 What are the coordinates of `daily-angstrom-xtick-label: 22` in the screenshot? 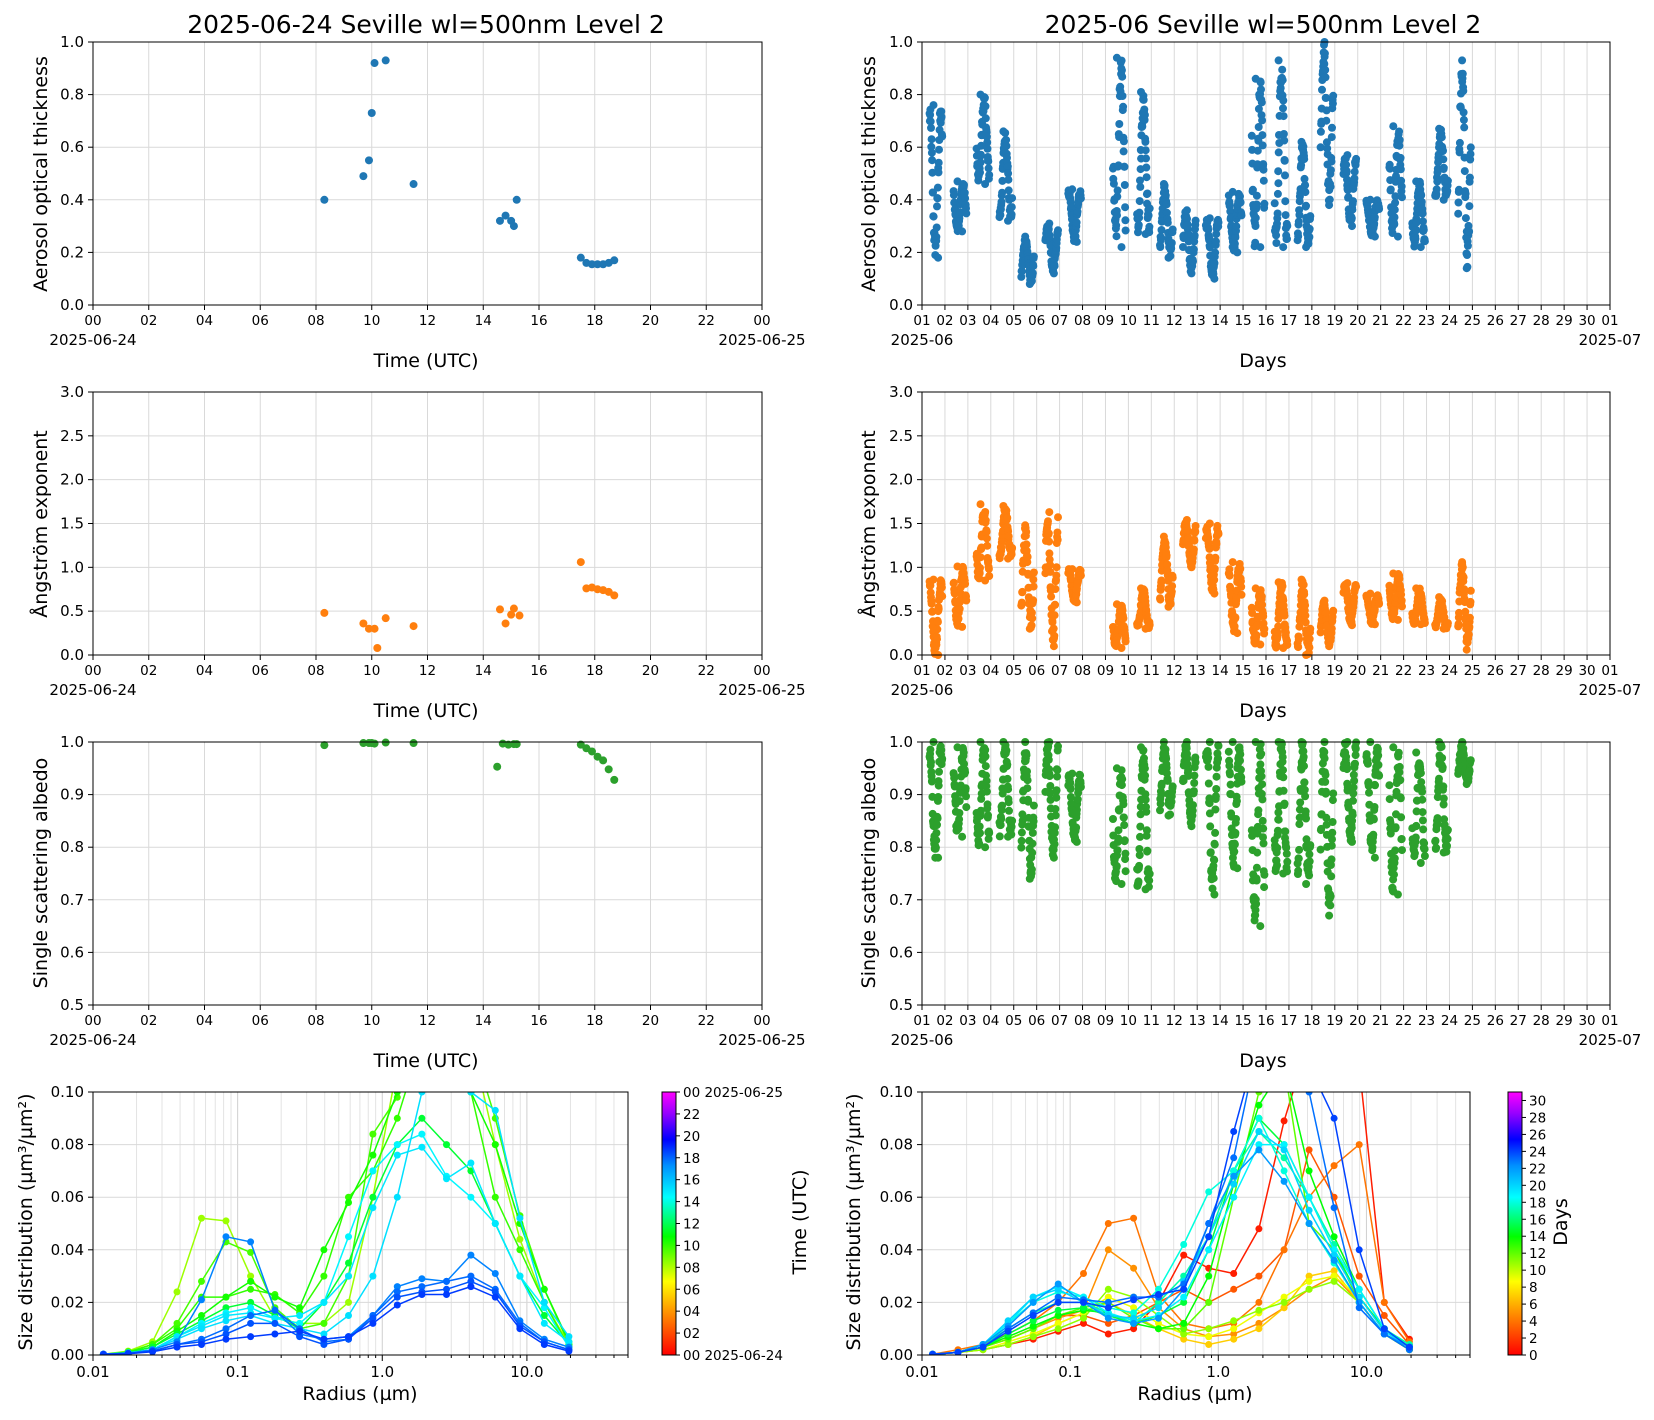 It's located at (706, 671).